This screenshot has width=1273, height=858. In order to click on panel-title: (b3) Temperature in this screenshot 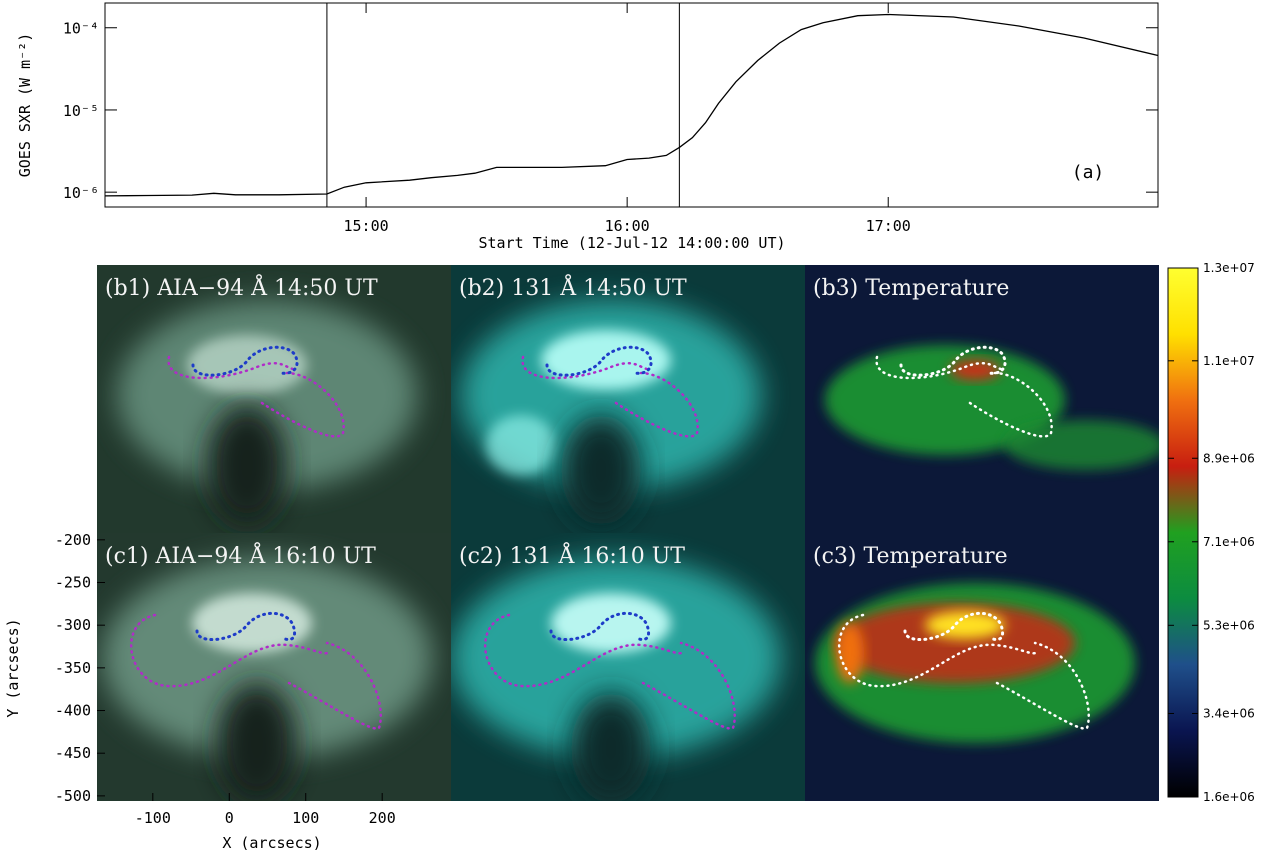, I will do `click(911, 288)`.